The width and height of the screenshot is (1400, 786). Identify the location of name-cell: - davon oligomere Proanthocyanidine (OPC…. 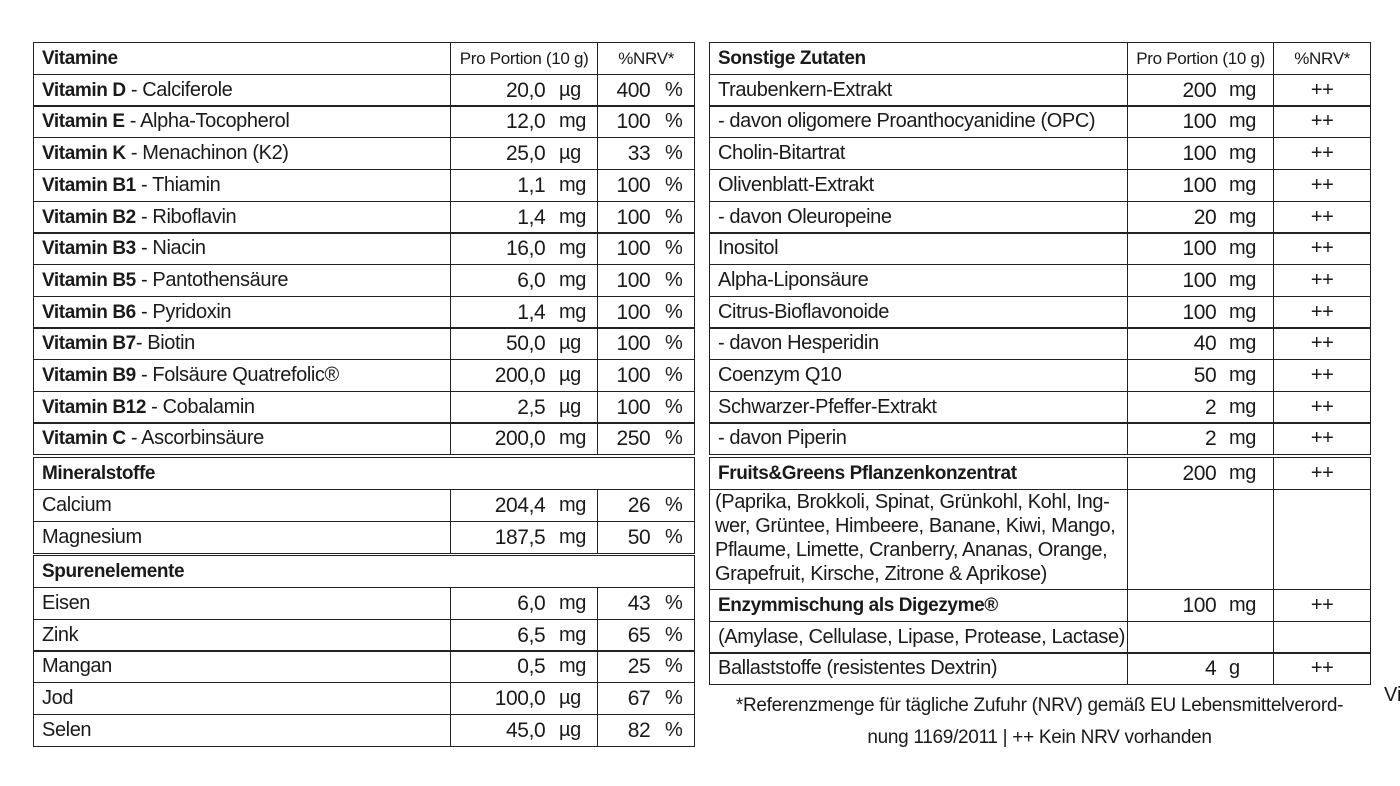
(919, 122).